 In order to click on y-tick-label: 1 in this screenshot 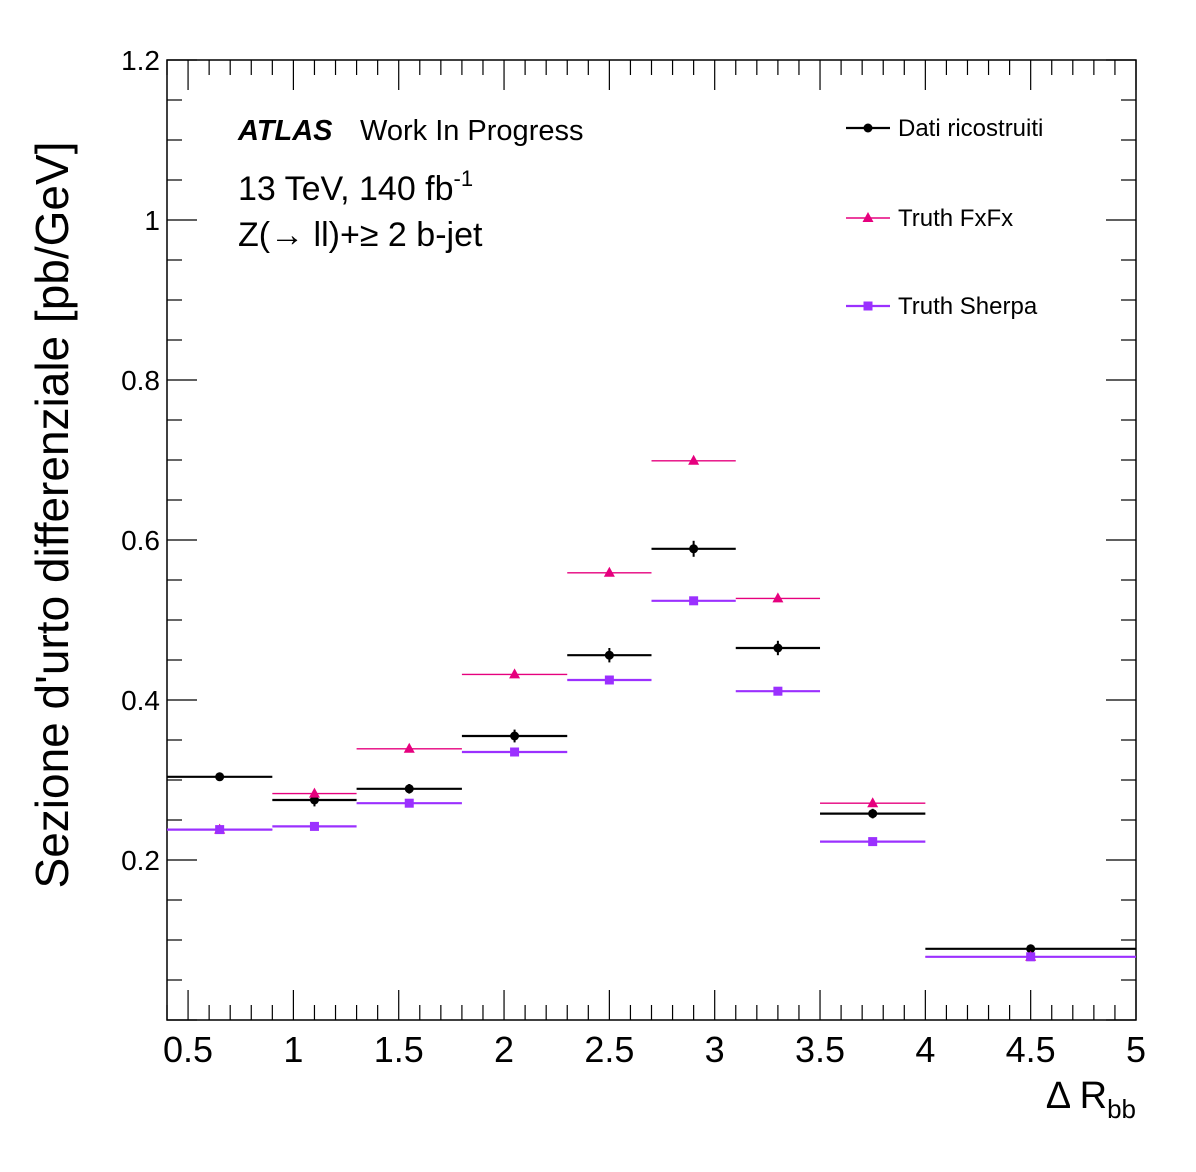, I will do `click(152, 220)`.